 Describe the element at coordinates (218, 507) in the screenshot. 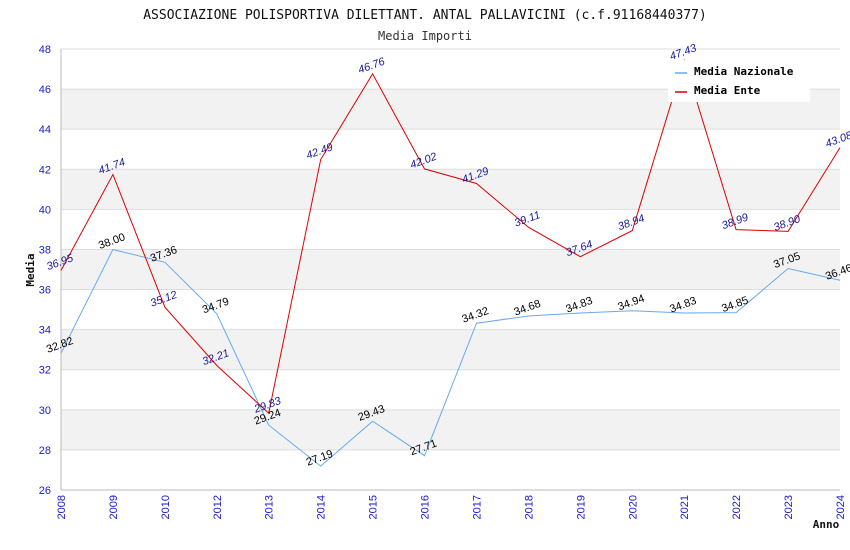

I see `x-tick-2012: 2012` at that location.